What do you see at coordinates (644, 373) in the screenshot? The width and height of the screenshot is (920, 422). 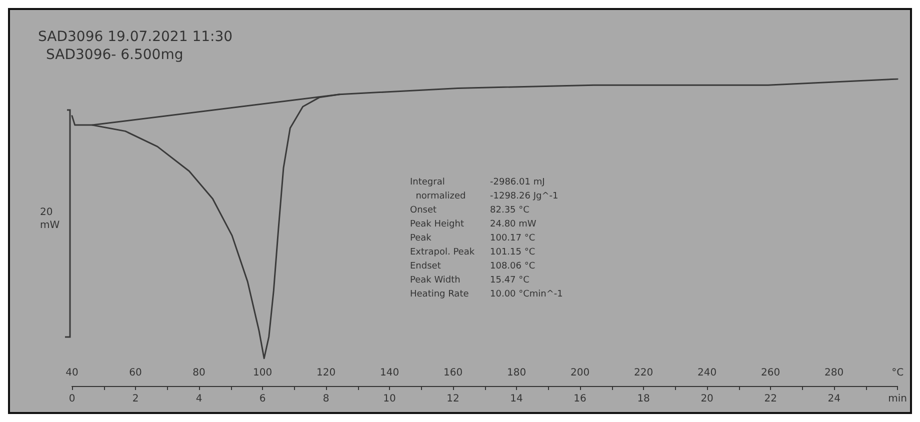 I see `x-tick-label: 220` at bounding box center [644, 373].